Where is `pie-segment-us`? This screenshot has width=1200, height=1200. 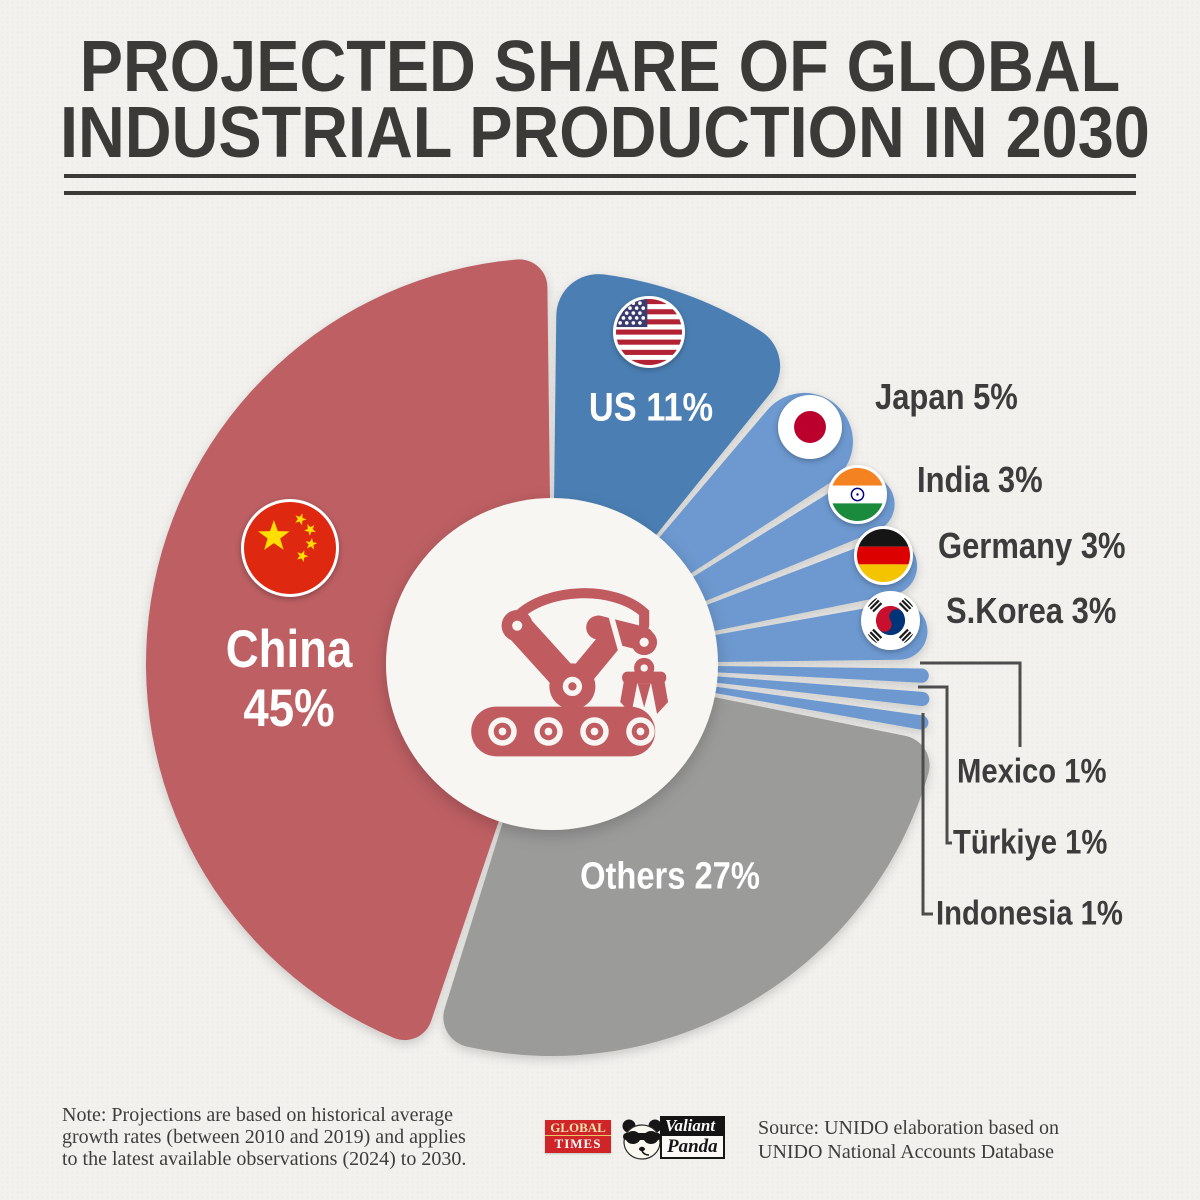
pie-segment-us is located at coordinates (667, 421).